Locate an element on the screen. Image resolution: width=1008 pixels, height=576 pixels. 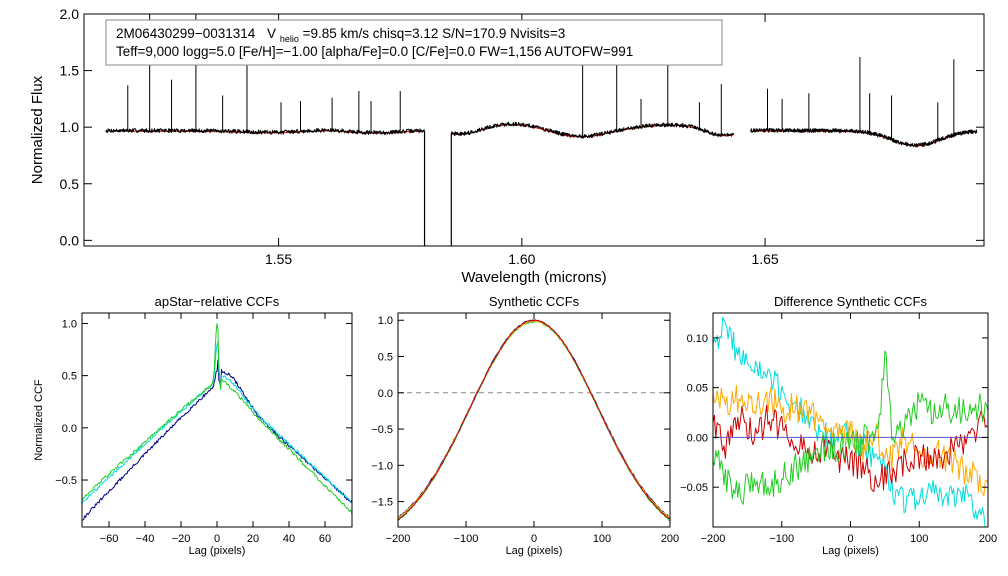
difference-ccf-red is located at coordinates (850, 448).